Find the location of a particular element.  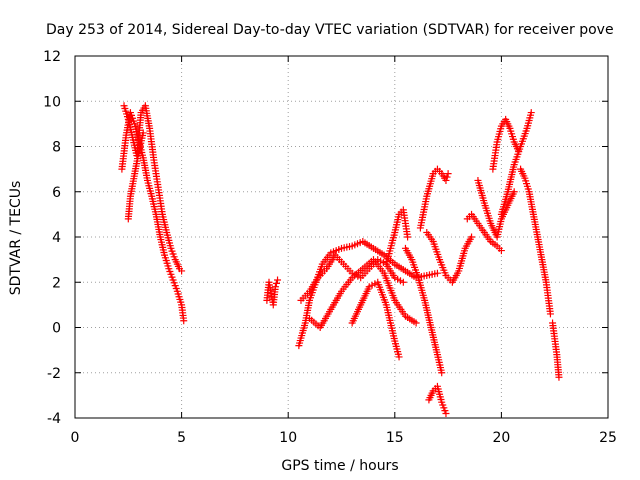

y-tick-label: 4 is located at coordinates (56, 238).